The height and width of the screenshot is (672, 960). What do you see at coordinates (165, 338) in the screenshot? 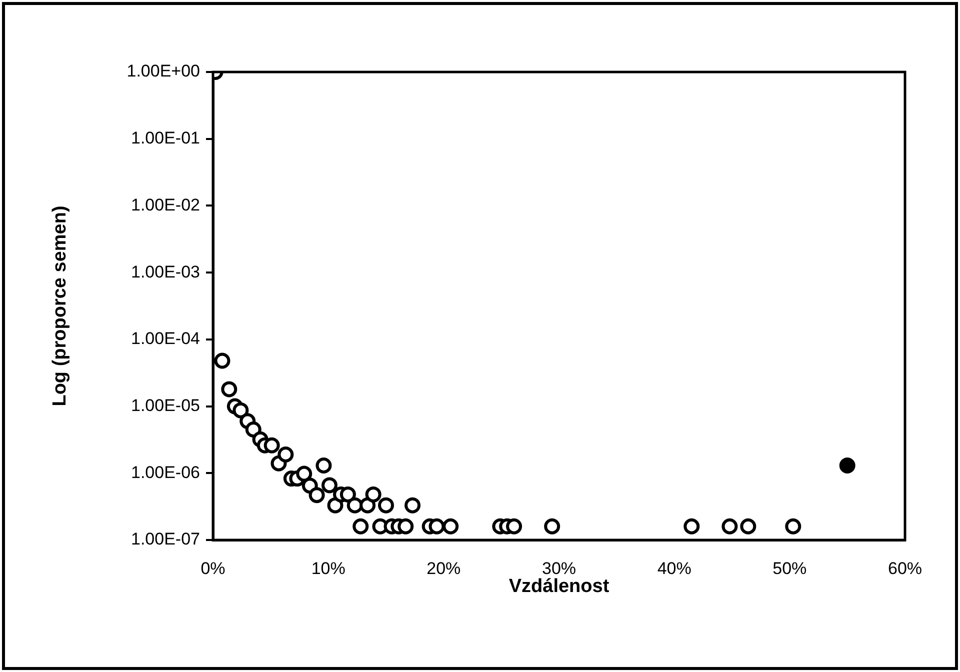
I see `y-tick-label: 1.00E-04` at bounding box center [165, 338].